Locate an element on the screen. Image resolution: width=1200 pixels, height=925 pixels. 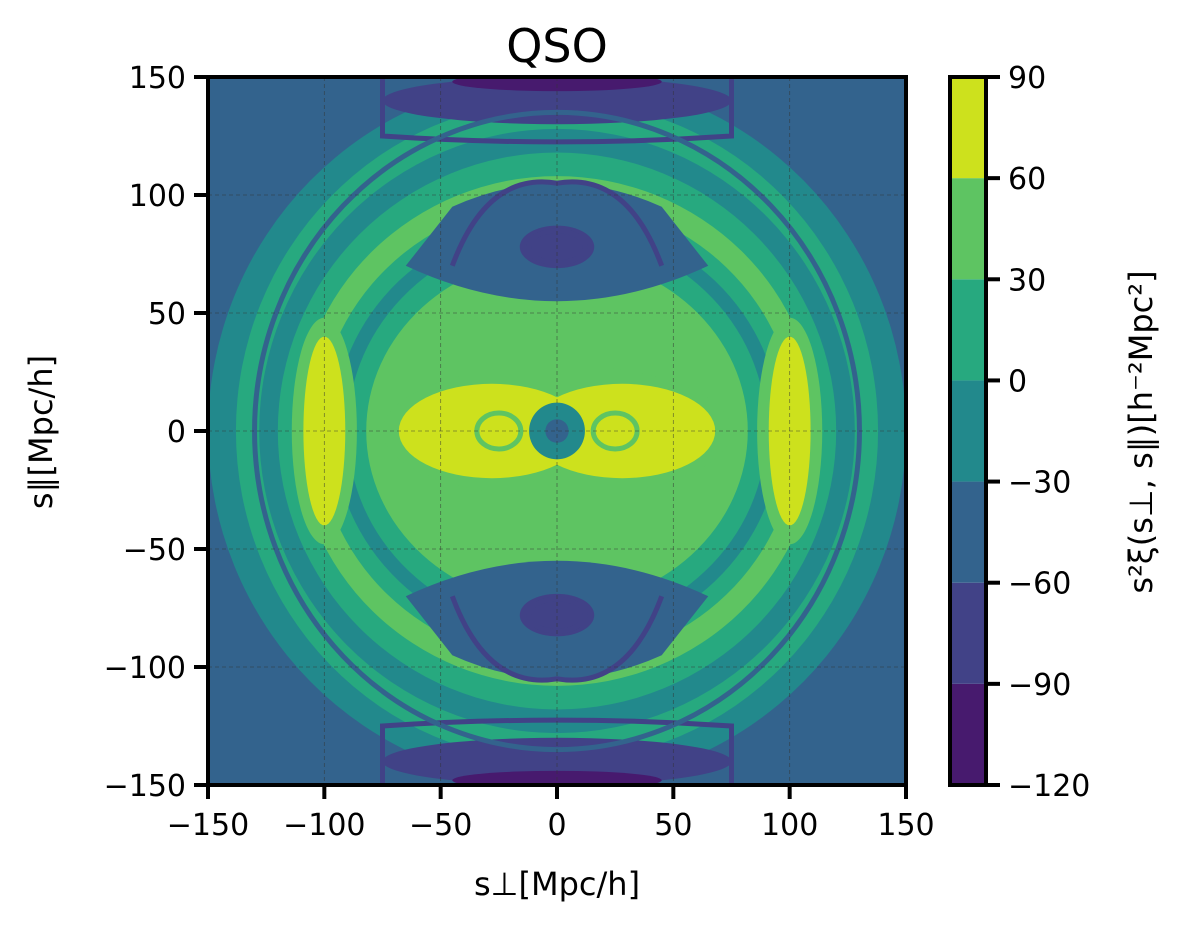
chart-title: QSO is located at coordinates (557, 46).